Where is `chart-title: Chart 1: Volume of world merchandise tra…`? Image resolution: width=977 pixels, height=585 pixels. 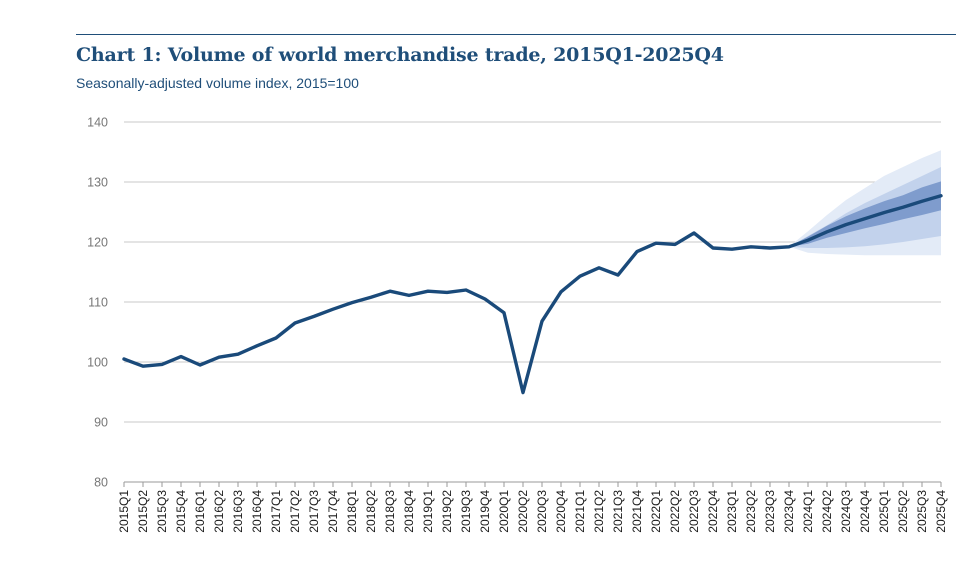 chart-title: Chart 1: Volume of world merchandise tra… is located at coordinates (400, 55).